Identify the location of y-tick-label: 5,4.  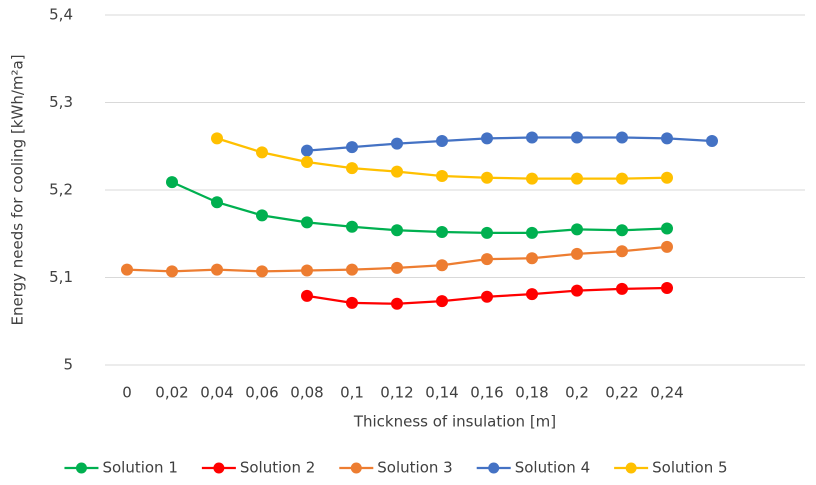
(61, 15).